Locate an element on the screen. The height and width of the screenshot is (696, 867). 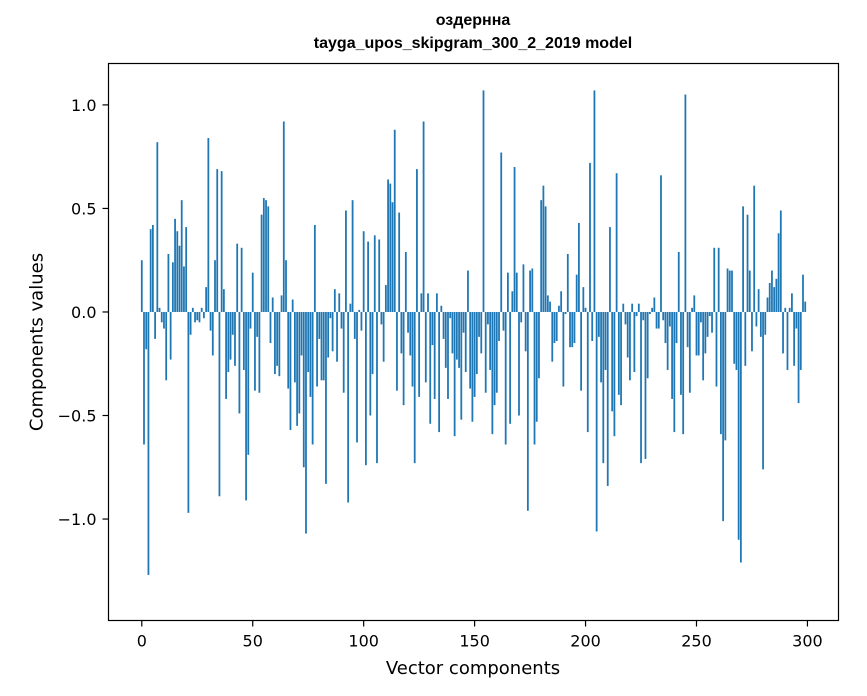
x-tick-label-150: 150 is located at coordinates (474, 641).